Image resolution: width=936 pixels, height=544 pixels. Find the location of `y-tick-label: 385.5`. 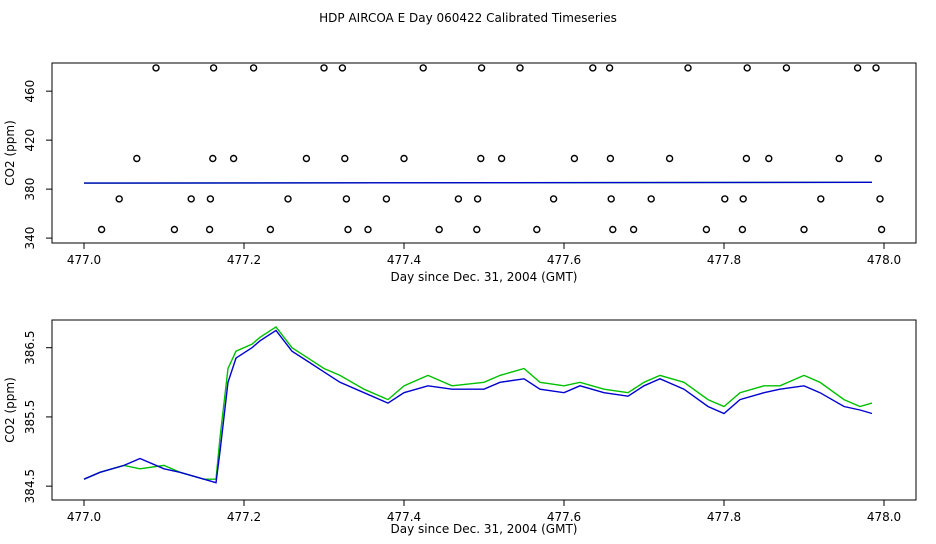

y-tick-label: 385.5 is located at coordinates (30, 417).